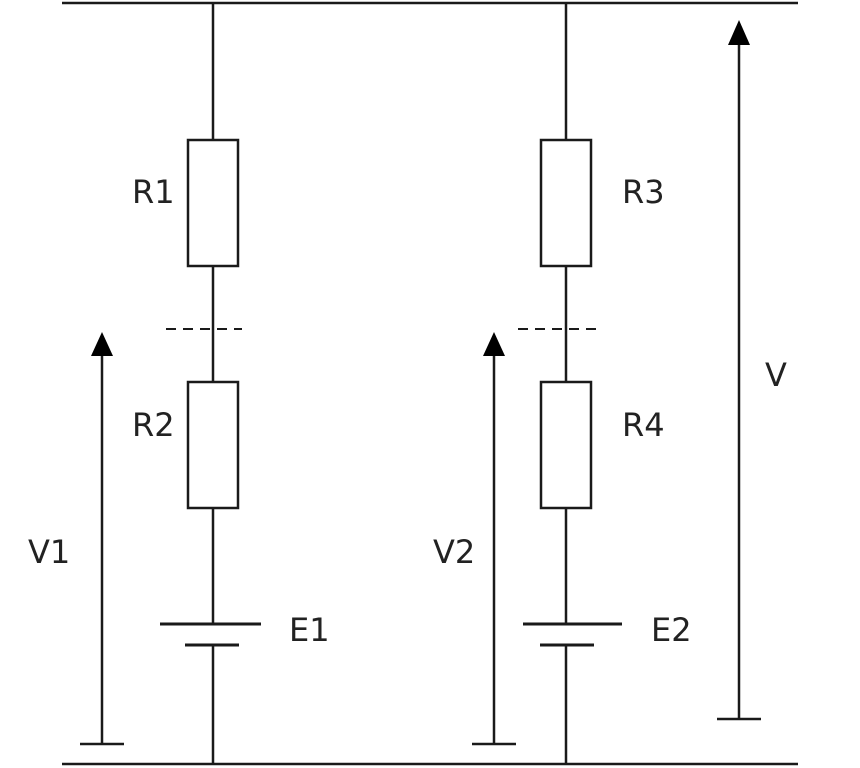 The image size is (860, 768). What do you see at coordinates (566, 203) in the screenshot?
I see `resistor-r3` at bounding box center [566, 203].